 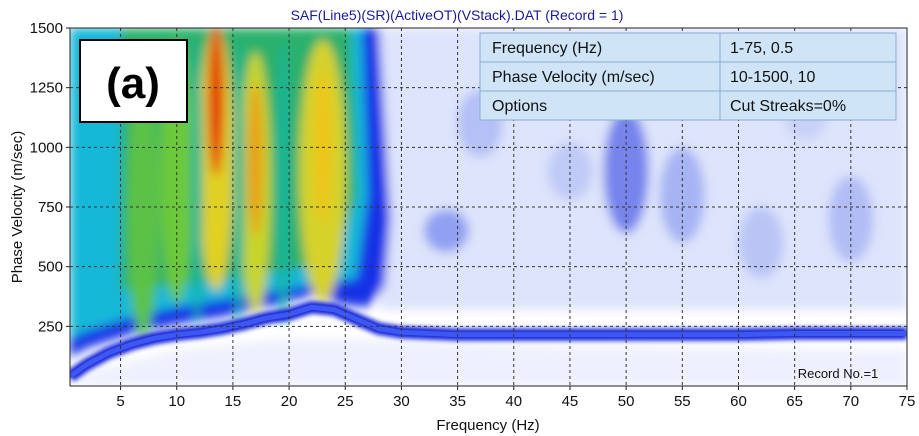 I want to click on x-tick-label: 10, so click(x=176, y=401).